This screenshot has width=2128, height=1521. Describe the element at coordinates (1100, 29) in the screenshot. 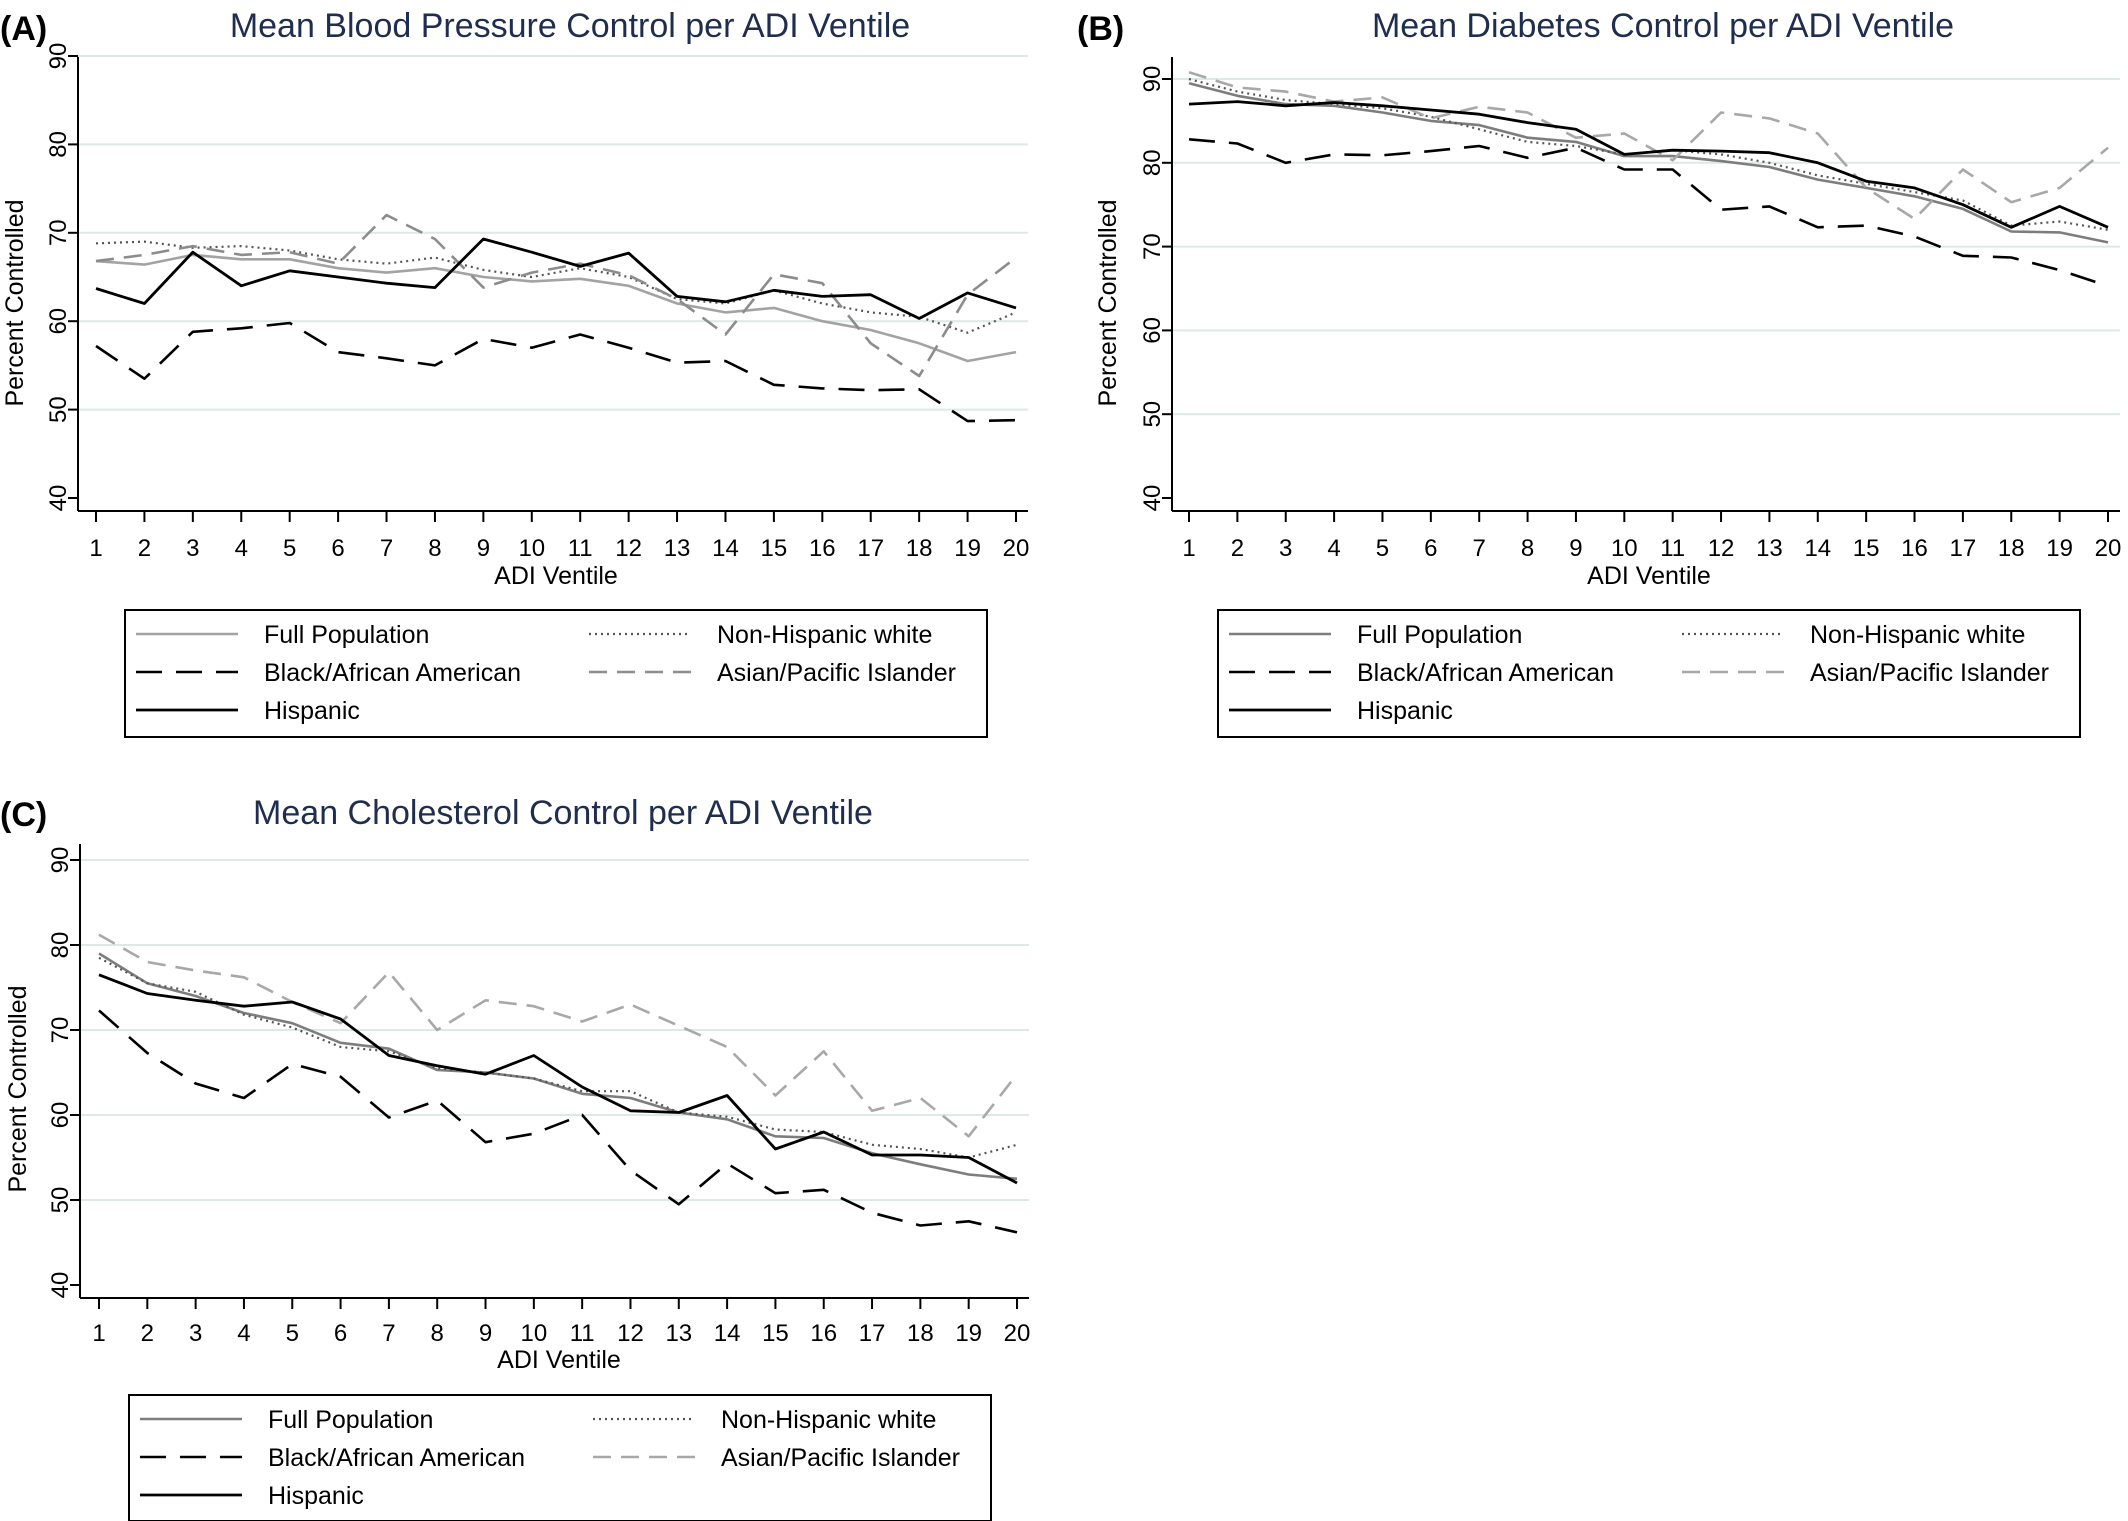

I see `panel-b-label: (B)` at that location.